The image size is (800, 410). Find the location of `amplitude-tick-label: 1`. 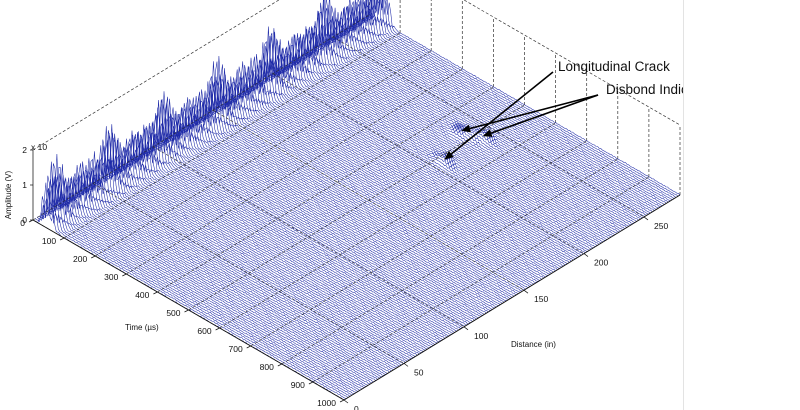

amplitude-tick-label: 1 is located at coordinates (24, 185).